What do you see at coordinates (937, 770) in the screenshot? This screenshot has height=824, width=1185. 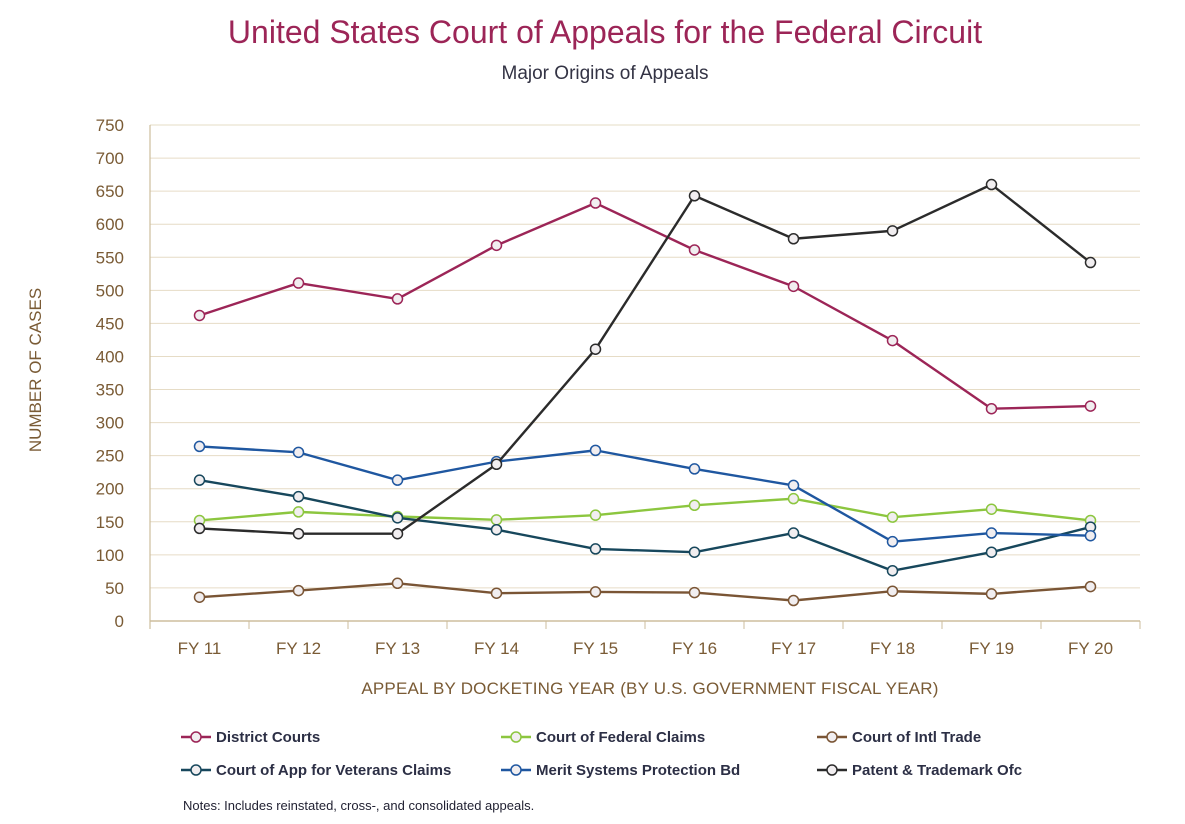 I see `legend-label: Patent & Trademark Ofc` at bounding box center [937, 770].